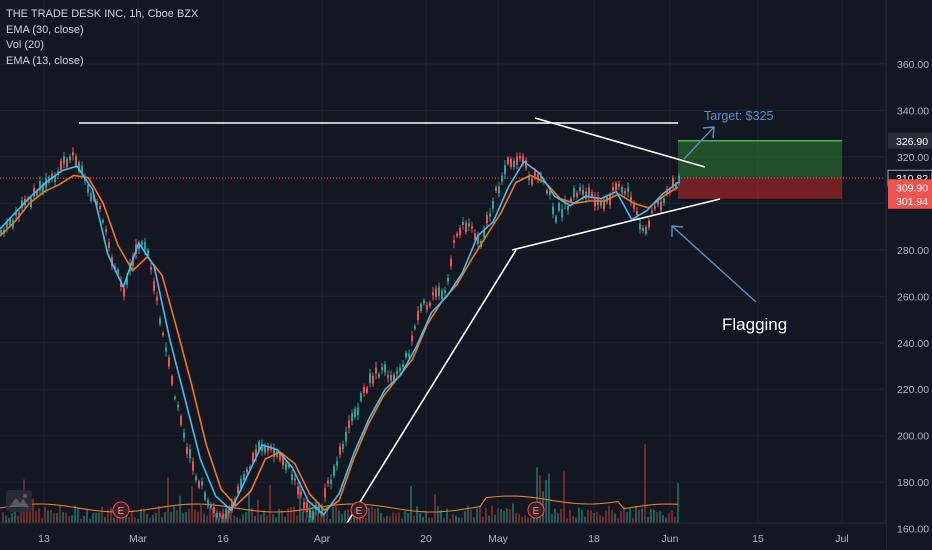 The height and width of the screenshot is (550, 932). Describe the element at coordinates (45, 29) in the screenshot. I see `legend-ema-30: EMA (30, close)` at that location.